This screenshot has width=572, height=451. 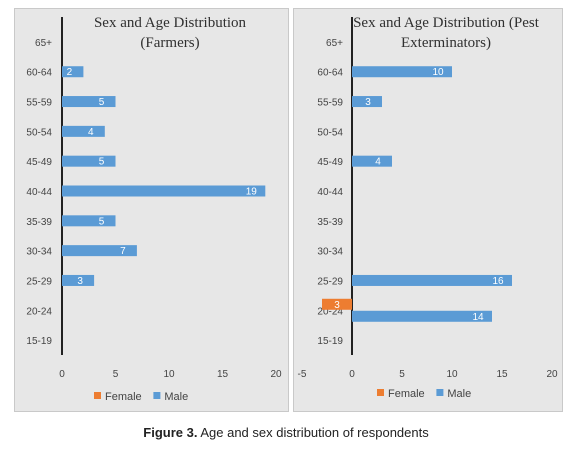 What do you see at coordinates (446, 23) in the screenshot?
I see `chart-title-line-1: Sex and Age Distribution (Pest` at bounding box center [446, 23].